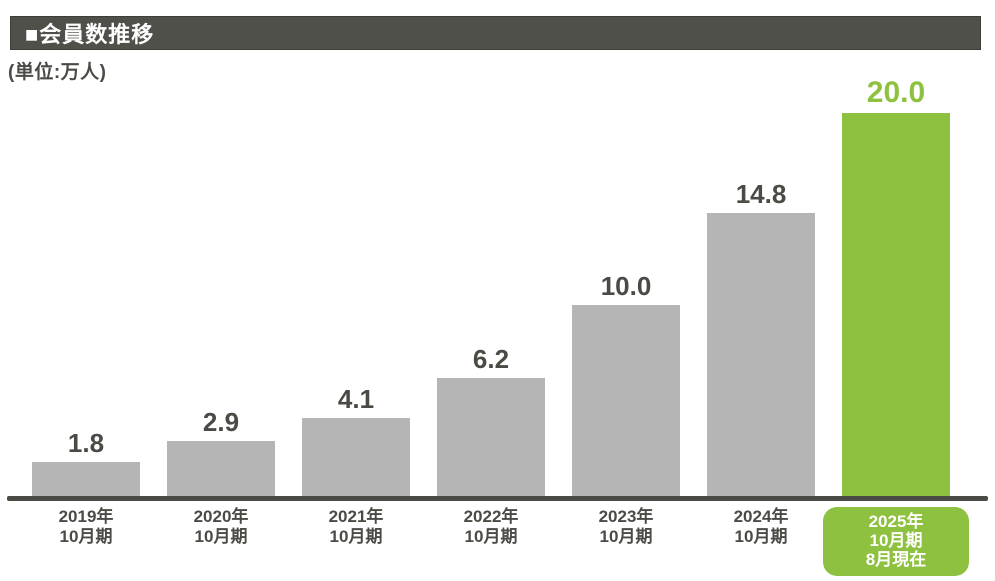 The image size is (995, 581). I want to click on bar-column: 14.8, so click(761, 305).